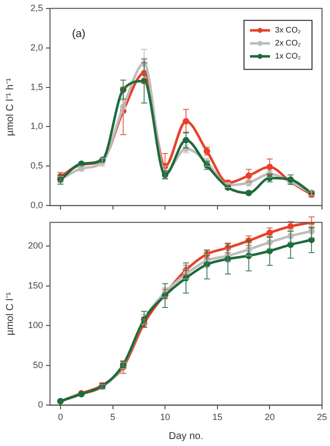  I want to click on x-tick-label: 20, so click(269, 417).